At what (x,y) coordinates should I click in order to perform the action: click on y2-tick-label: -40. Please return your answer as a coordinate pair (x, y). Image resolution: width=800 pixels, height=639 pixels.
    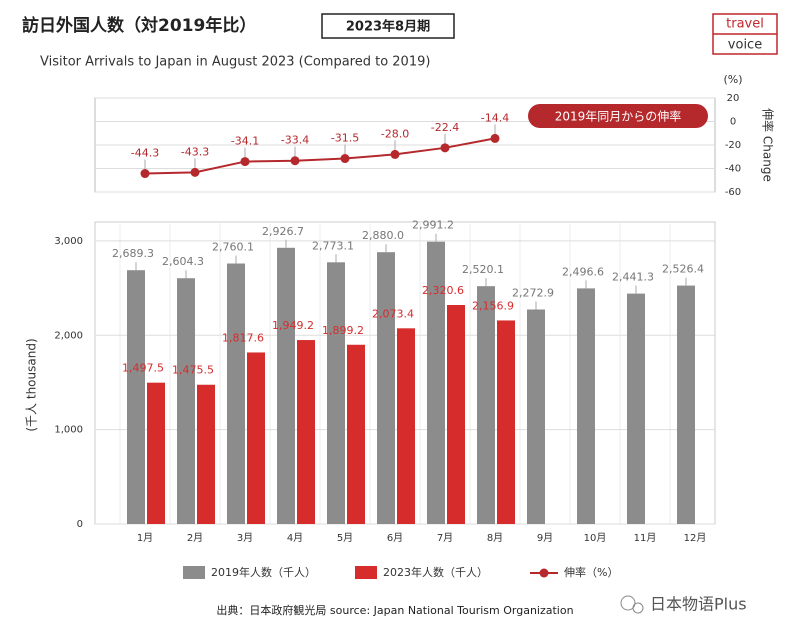
    Looking at the image, I should click on (733, 169).